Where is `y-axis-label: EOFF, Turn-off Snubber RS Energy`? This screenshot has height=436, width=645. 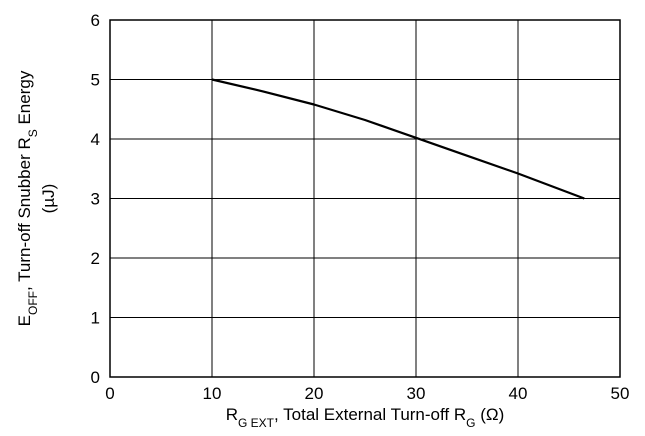
y-axis-label: EOFF, Turn-off Snubber RS Energy is located at coordinates (27, 198).